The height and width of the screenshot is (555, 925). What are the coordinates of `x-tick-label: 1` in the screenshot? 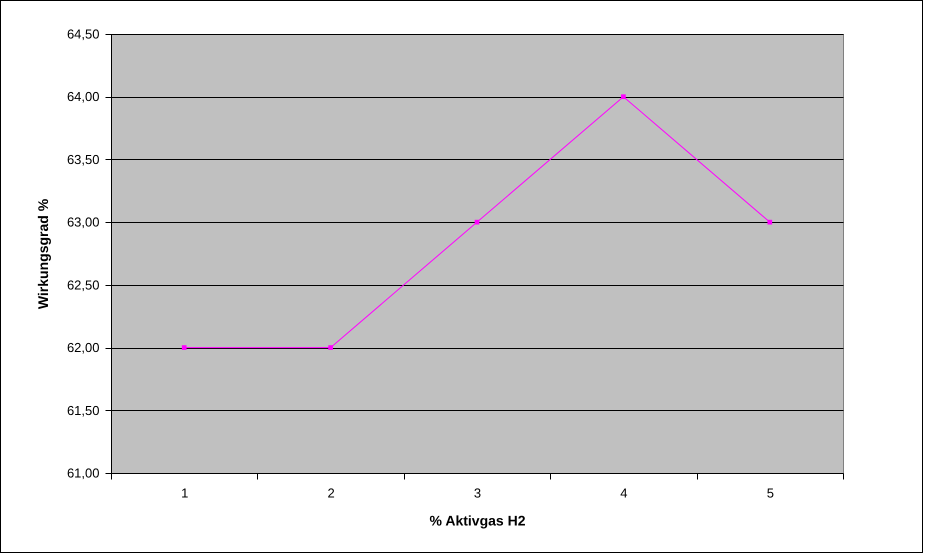 It's located at (184, 493).